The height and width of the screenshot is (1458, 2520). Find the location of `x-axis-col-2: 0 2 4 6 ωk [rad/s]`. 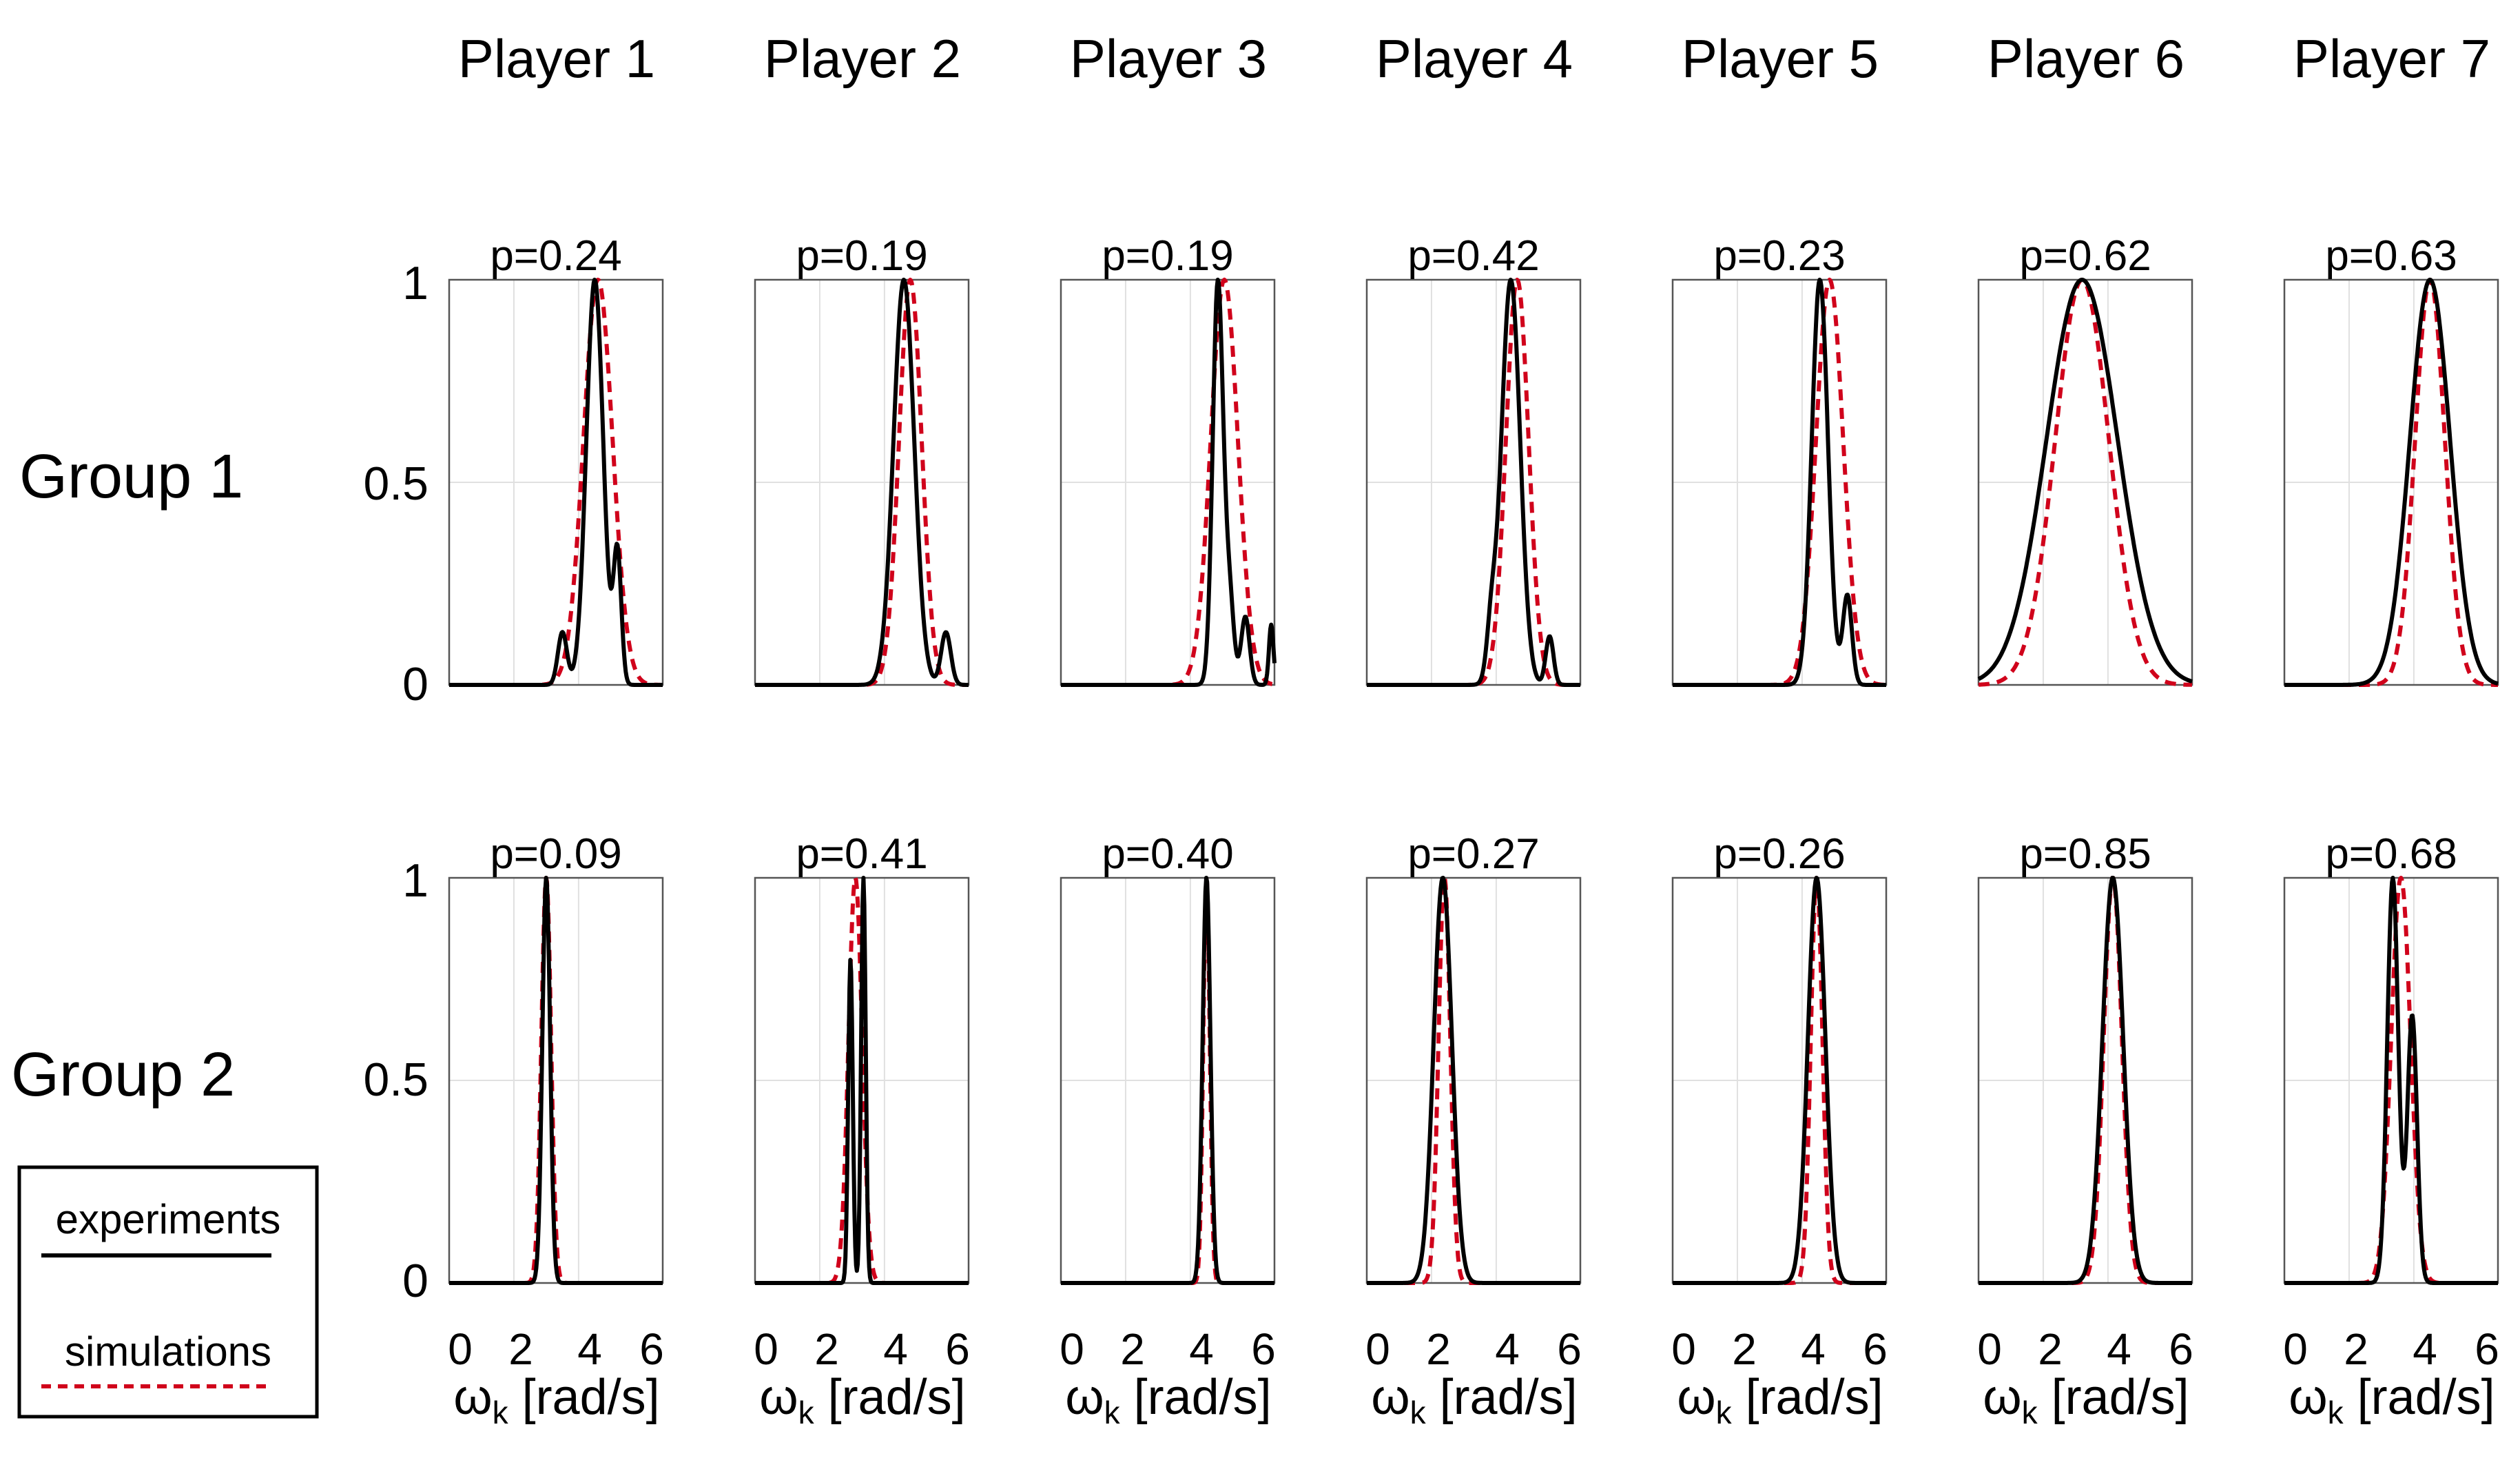

x-axis-col-2: 0 2 4 6 ωk [rad/s] is located at coordinates (862, 1377).